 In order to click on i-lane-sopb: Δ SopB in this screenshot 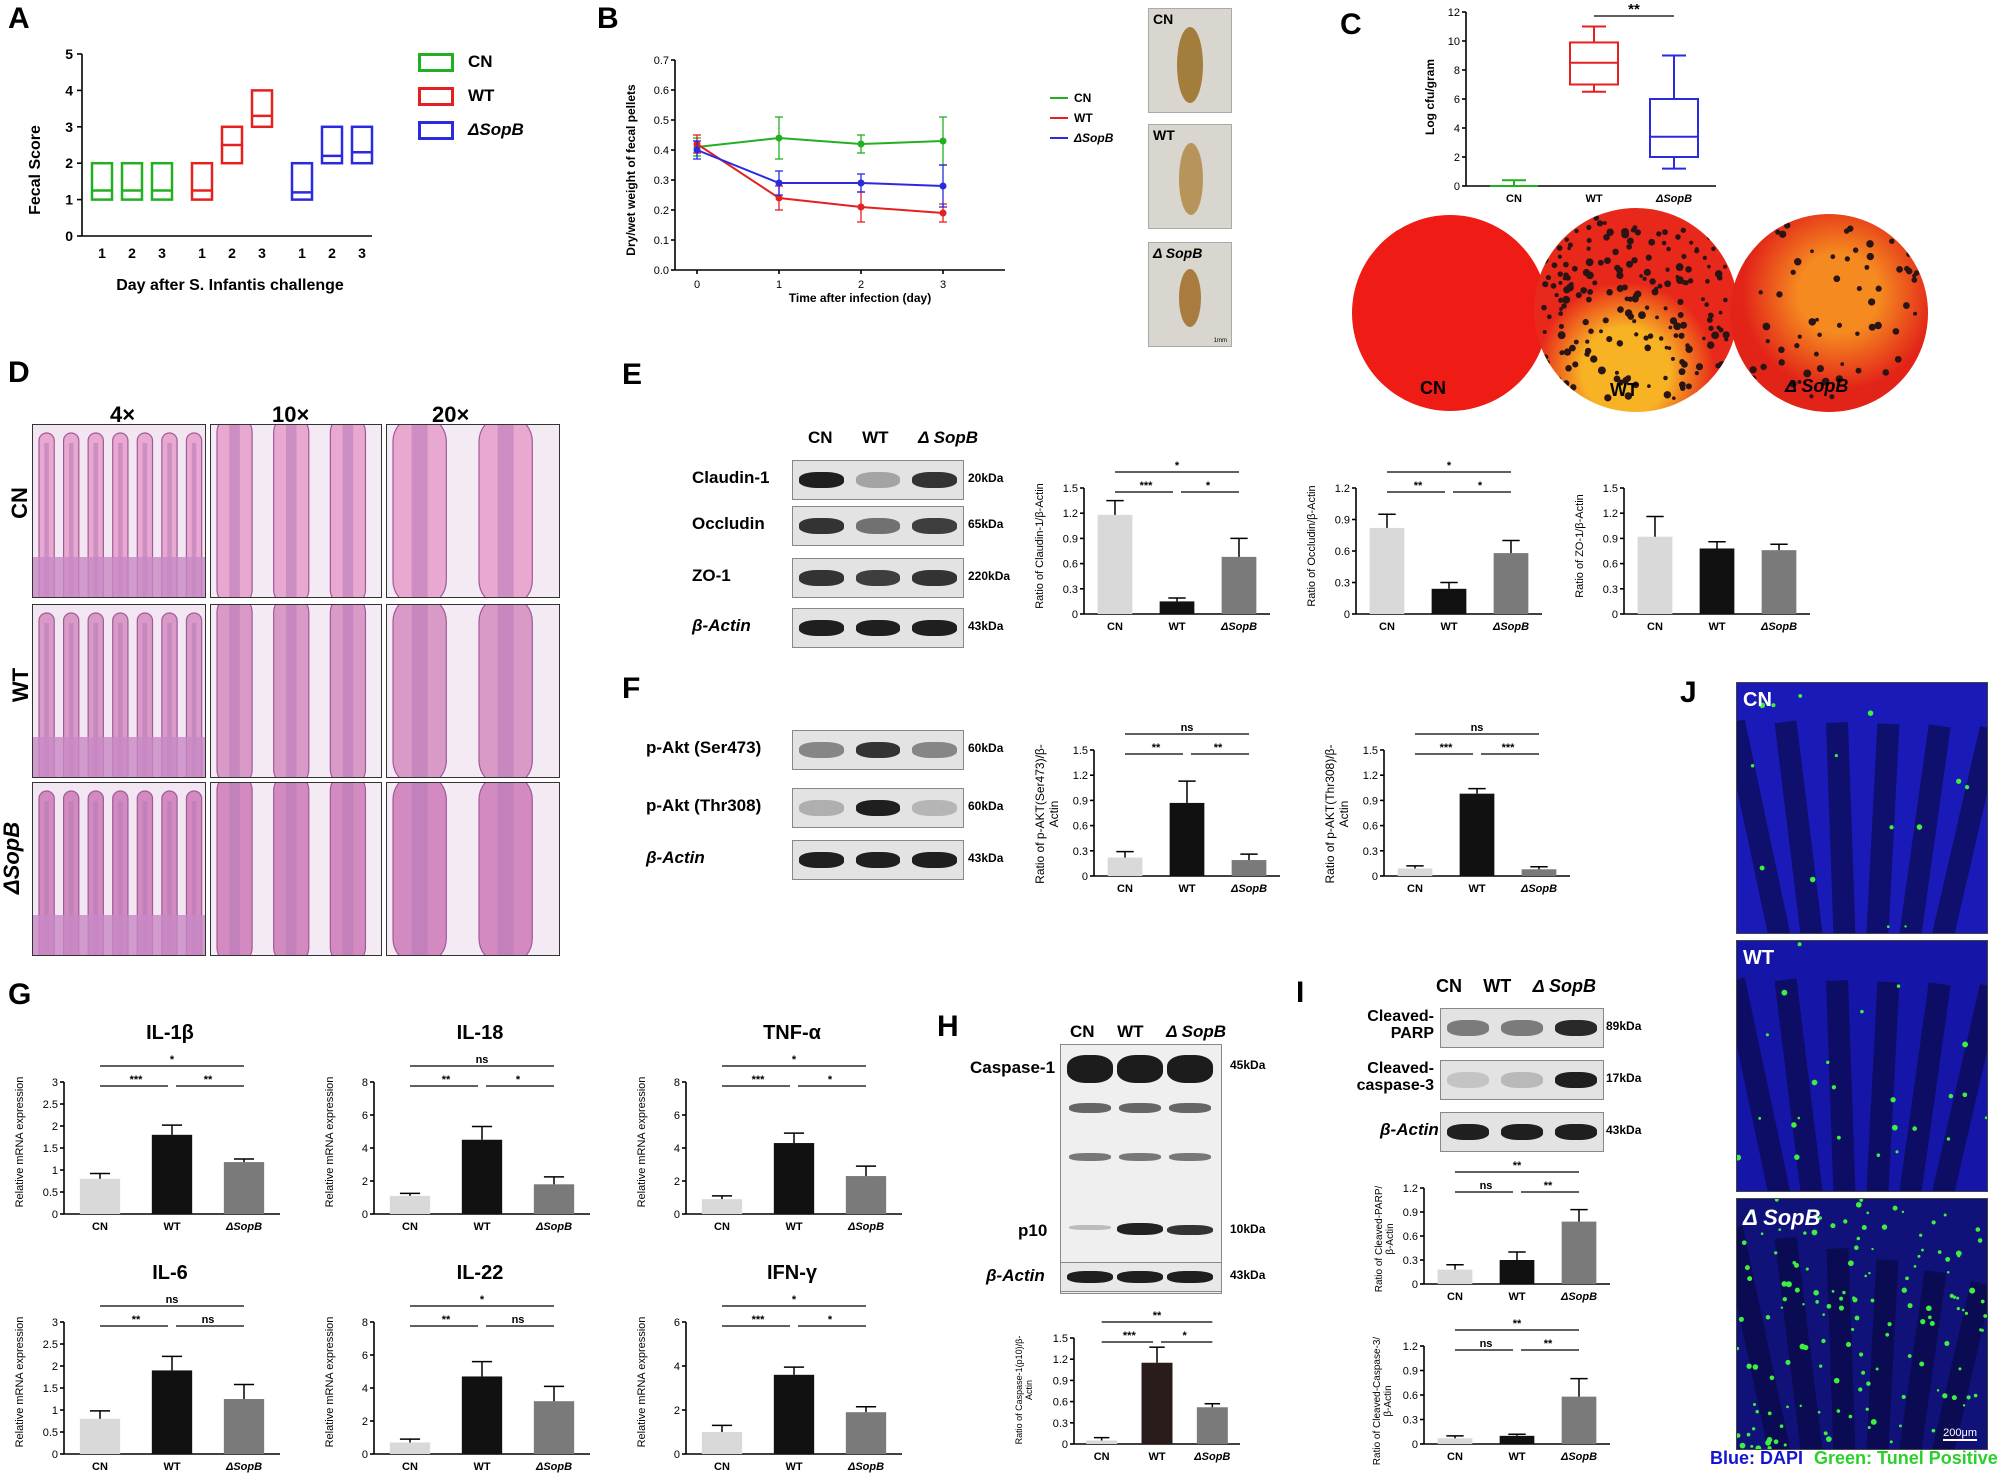, I will do `click(1564, 986)`.